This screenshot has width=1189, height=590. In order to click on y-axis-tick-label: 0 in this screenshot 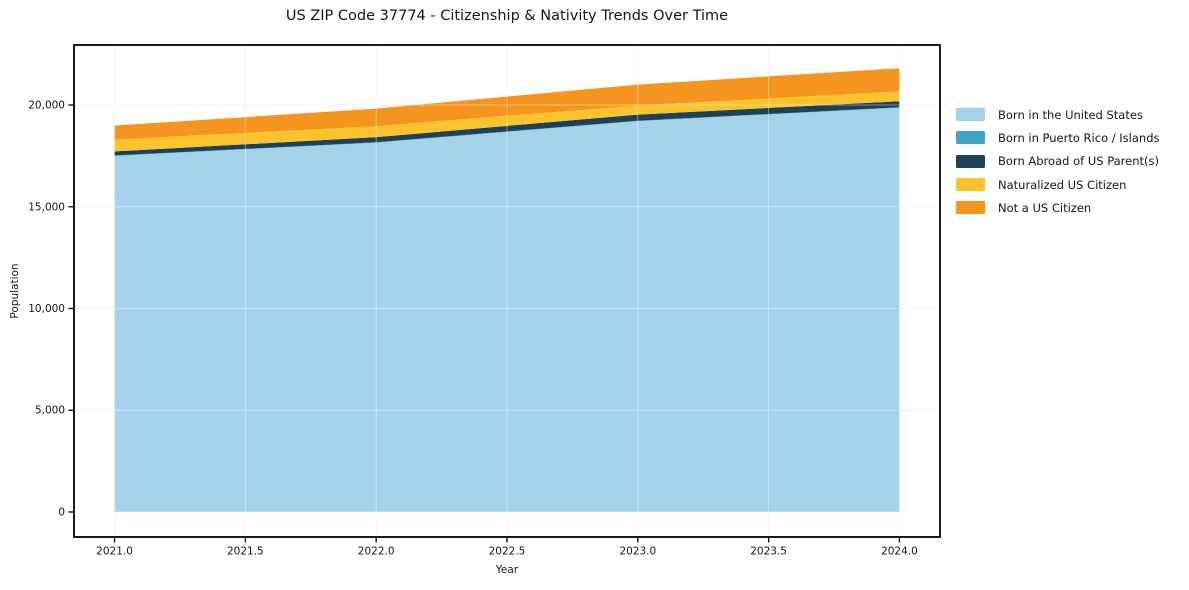, I will do `click(61, 512)`.